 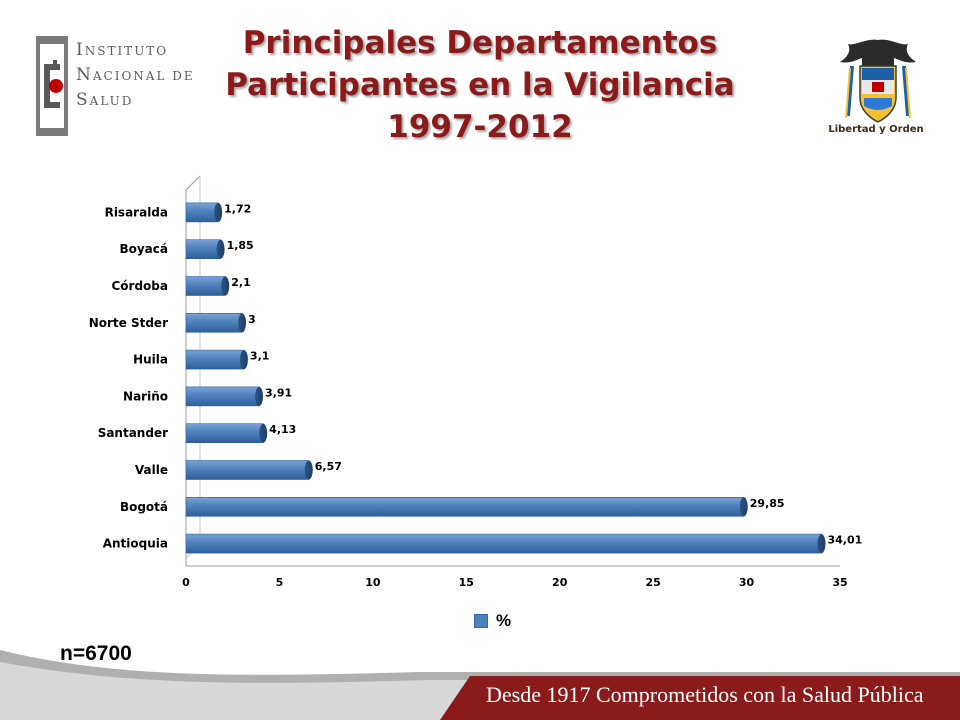 What do you see at coordinates (480, 43) in the screenshot?
I see `title-line-1: Principales Departamentos` at bounding box center [480, 43].